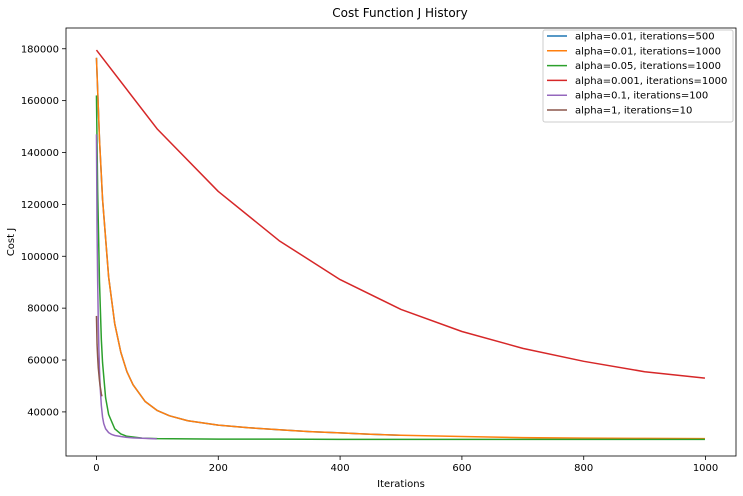 Image resolution: width=743 pixels, height=496 pixels. Describe the element at coordinates (40, 205) in the screenshot. I see `y-tick-label: 120000` at that location.